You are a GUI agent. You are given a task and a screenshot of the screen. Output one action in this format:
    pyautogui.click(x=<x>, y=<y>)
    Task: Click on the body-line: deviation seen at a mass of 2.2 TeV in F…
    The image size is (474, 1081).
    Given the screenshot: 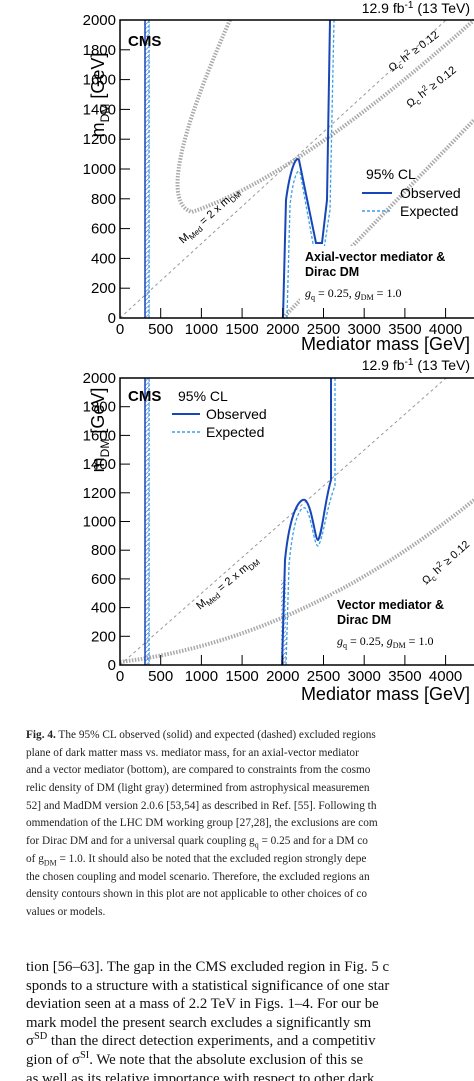 What is the action you would take?
    pyautogui.click(x=202, y=1004)
    